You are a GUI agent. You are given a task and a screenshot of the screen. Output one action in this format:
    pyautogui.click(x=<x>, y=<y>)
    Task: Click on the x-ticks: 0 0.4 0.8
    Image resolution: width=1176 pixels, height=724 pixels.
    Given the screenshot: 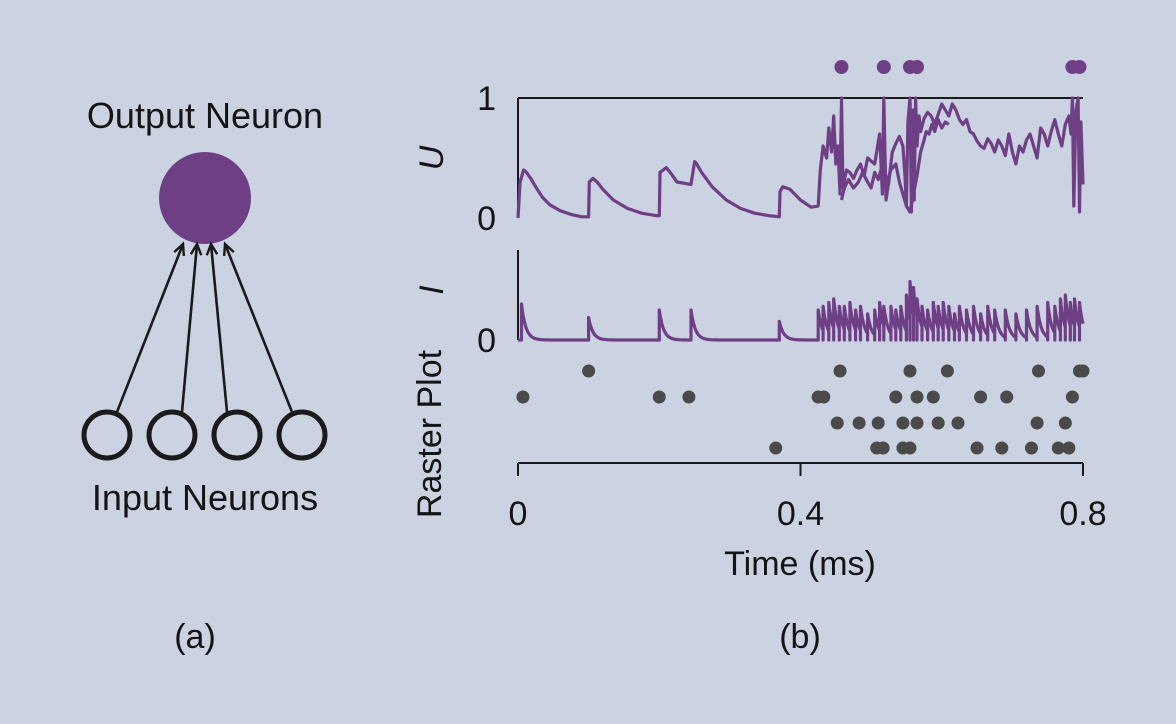 What is the action you would take?
    pyautogui.click(x=808, y=498)
    